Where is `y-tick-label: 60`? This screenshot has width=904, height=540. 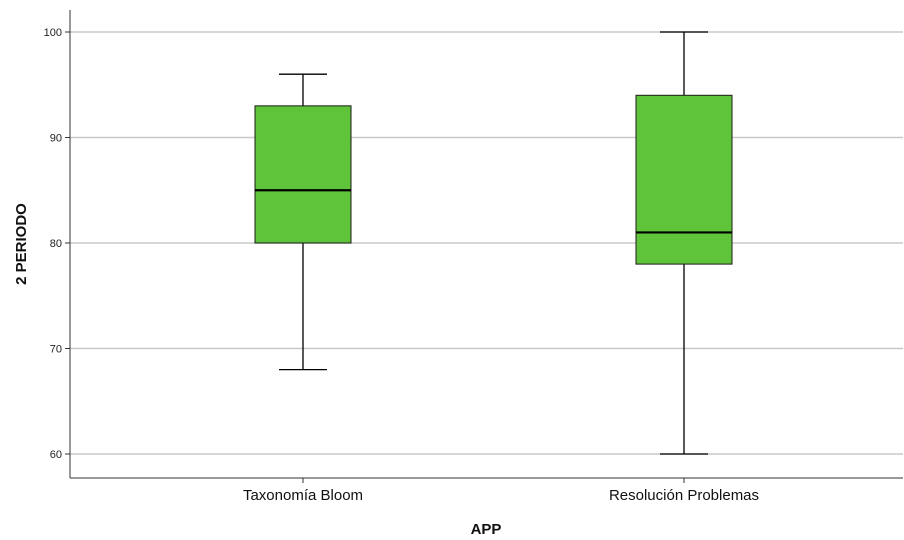
y-tick-label: 60 is located at coordinates (56, 455).